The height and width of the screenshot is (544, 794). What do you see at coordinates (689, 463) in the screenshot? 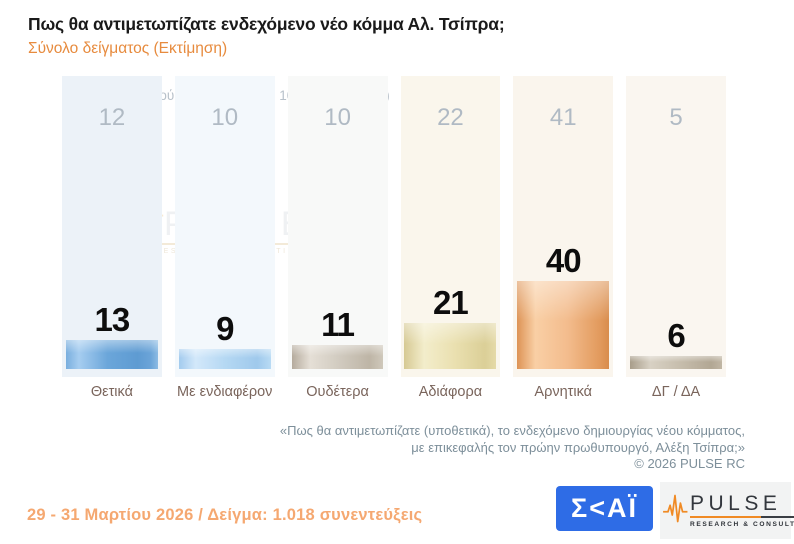
I see `copyright-line: © 2026 PULSE RC` at bounding box center [689, 463].